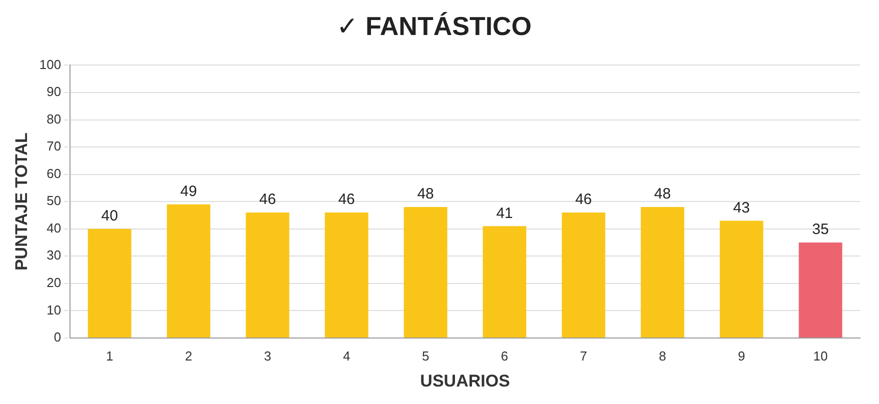 Image resolution: width=879 pixels, height=404 pixels. What do you see at coordinates (504, 356) in the screenshot?
I see `x-tick-label: 6` at bounding box center [504, 356].